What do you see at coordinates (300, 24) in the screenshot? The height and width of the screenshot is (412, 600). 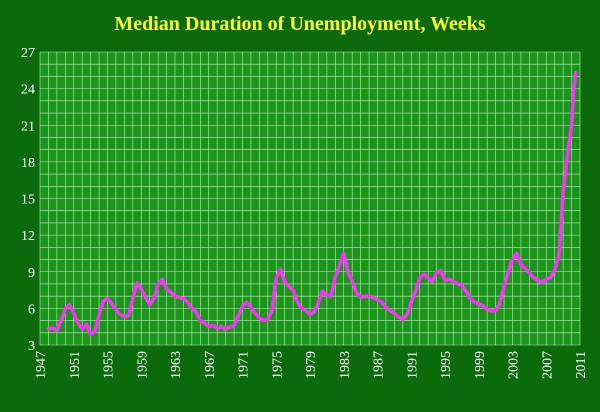 I see `chart-title: Median Duration of Unemployment, Weeks` at bounding box center [300, 24].